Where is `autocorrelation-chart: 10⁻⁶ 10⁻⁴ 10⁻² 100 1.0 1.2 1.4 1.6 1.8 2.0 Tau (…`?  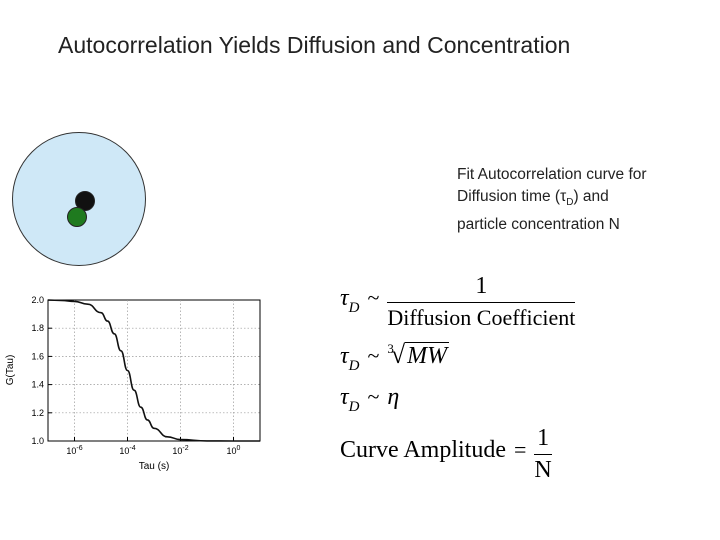
autocorrelation-chart: 10⁻⁶ 10⁻⁴ 10⁻² 100 1.0 1.2 1.4 1.6 1.8 2.0 Tau (… is located at coordinates (133, 383).